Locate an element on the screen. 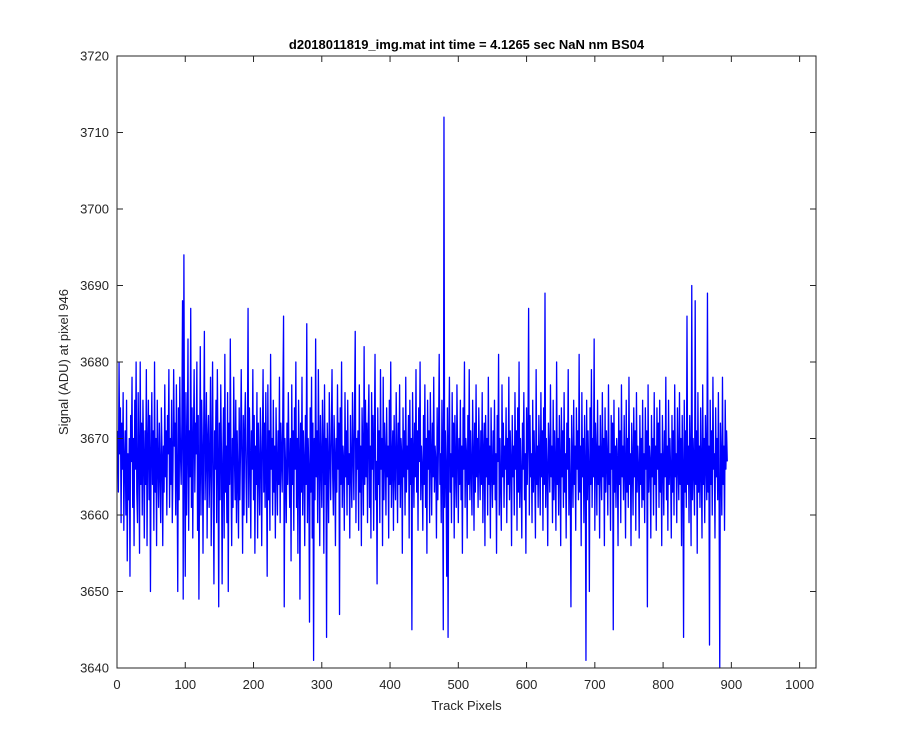 This screenshot has width=900, height=750. y-tick-label: 3690 is located at coordinates (94, 285).